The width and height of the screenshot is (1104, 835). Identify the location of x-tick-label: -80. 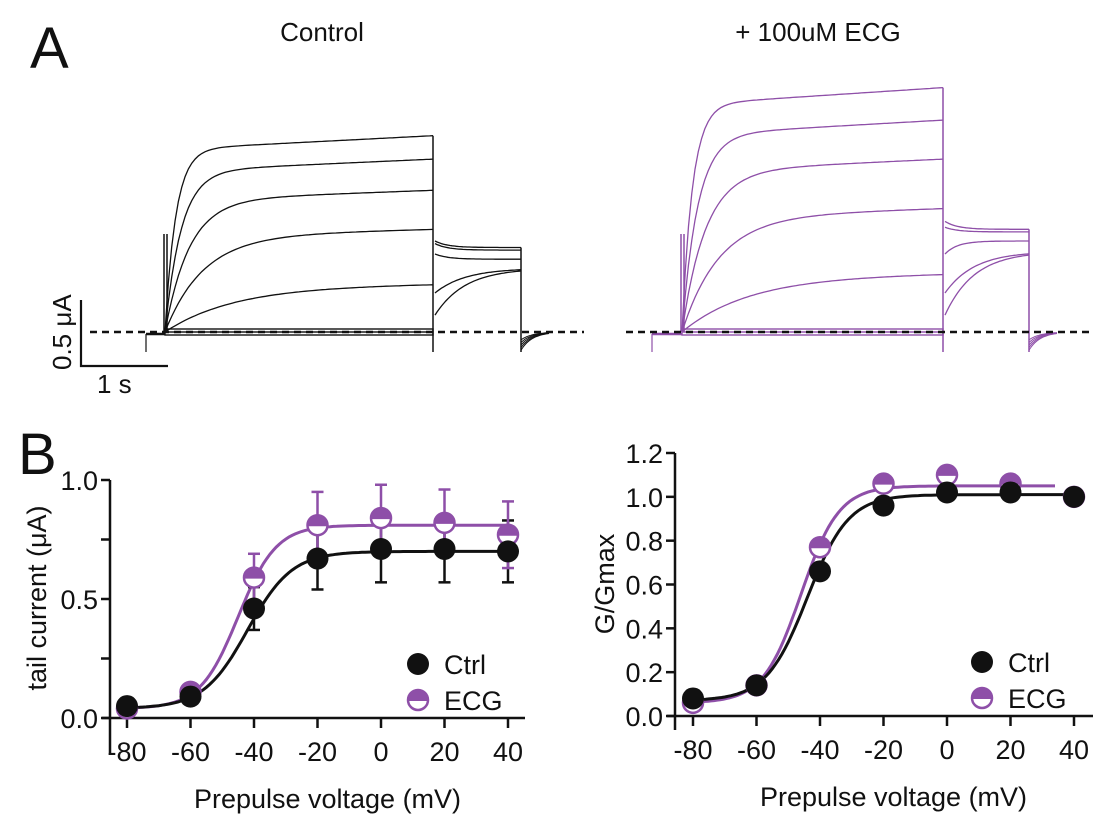
(126, 752).